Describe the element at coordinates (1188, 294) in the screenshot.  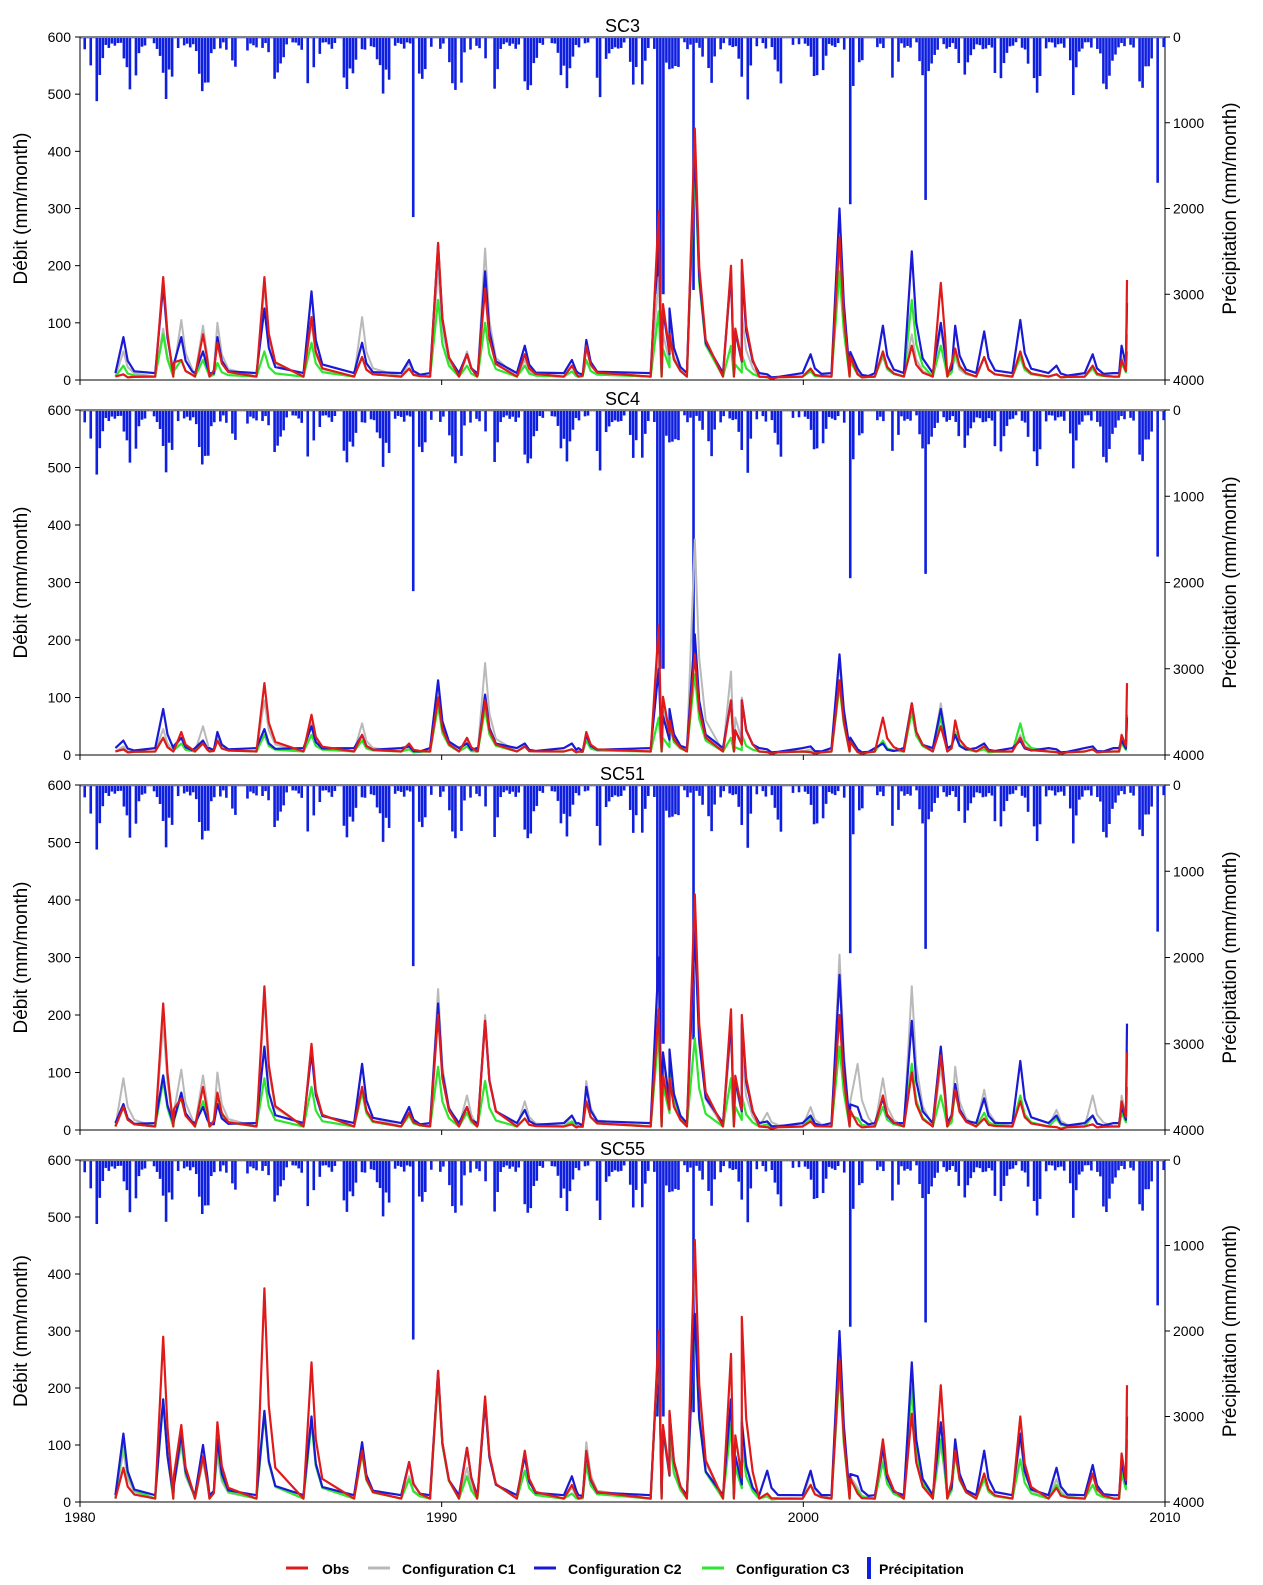
I see `y2-tick-label: 3000` at that location.